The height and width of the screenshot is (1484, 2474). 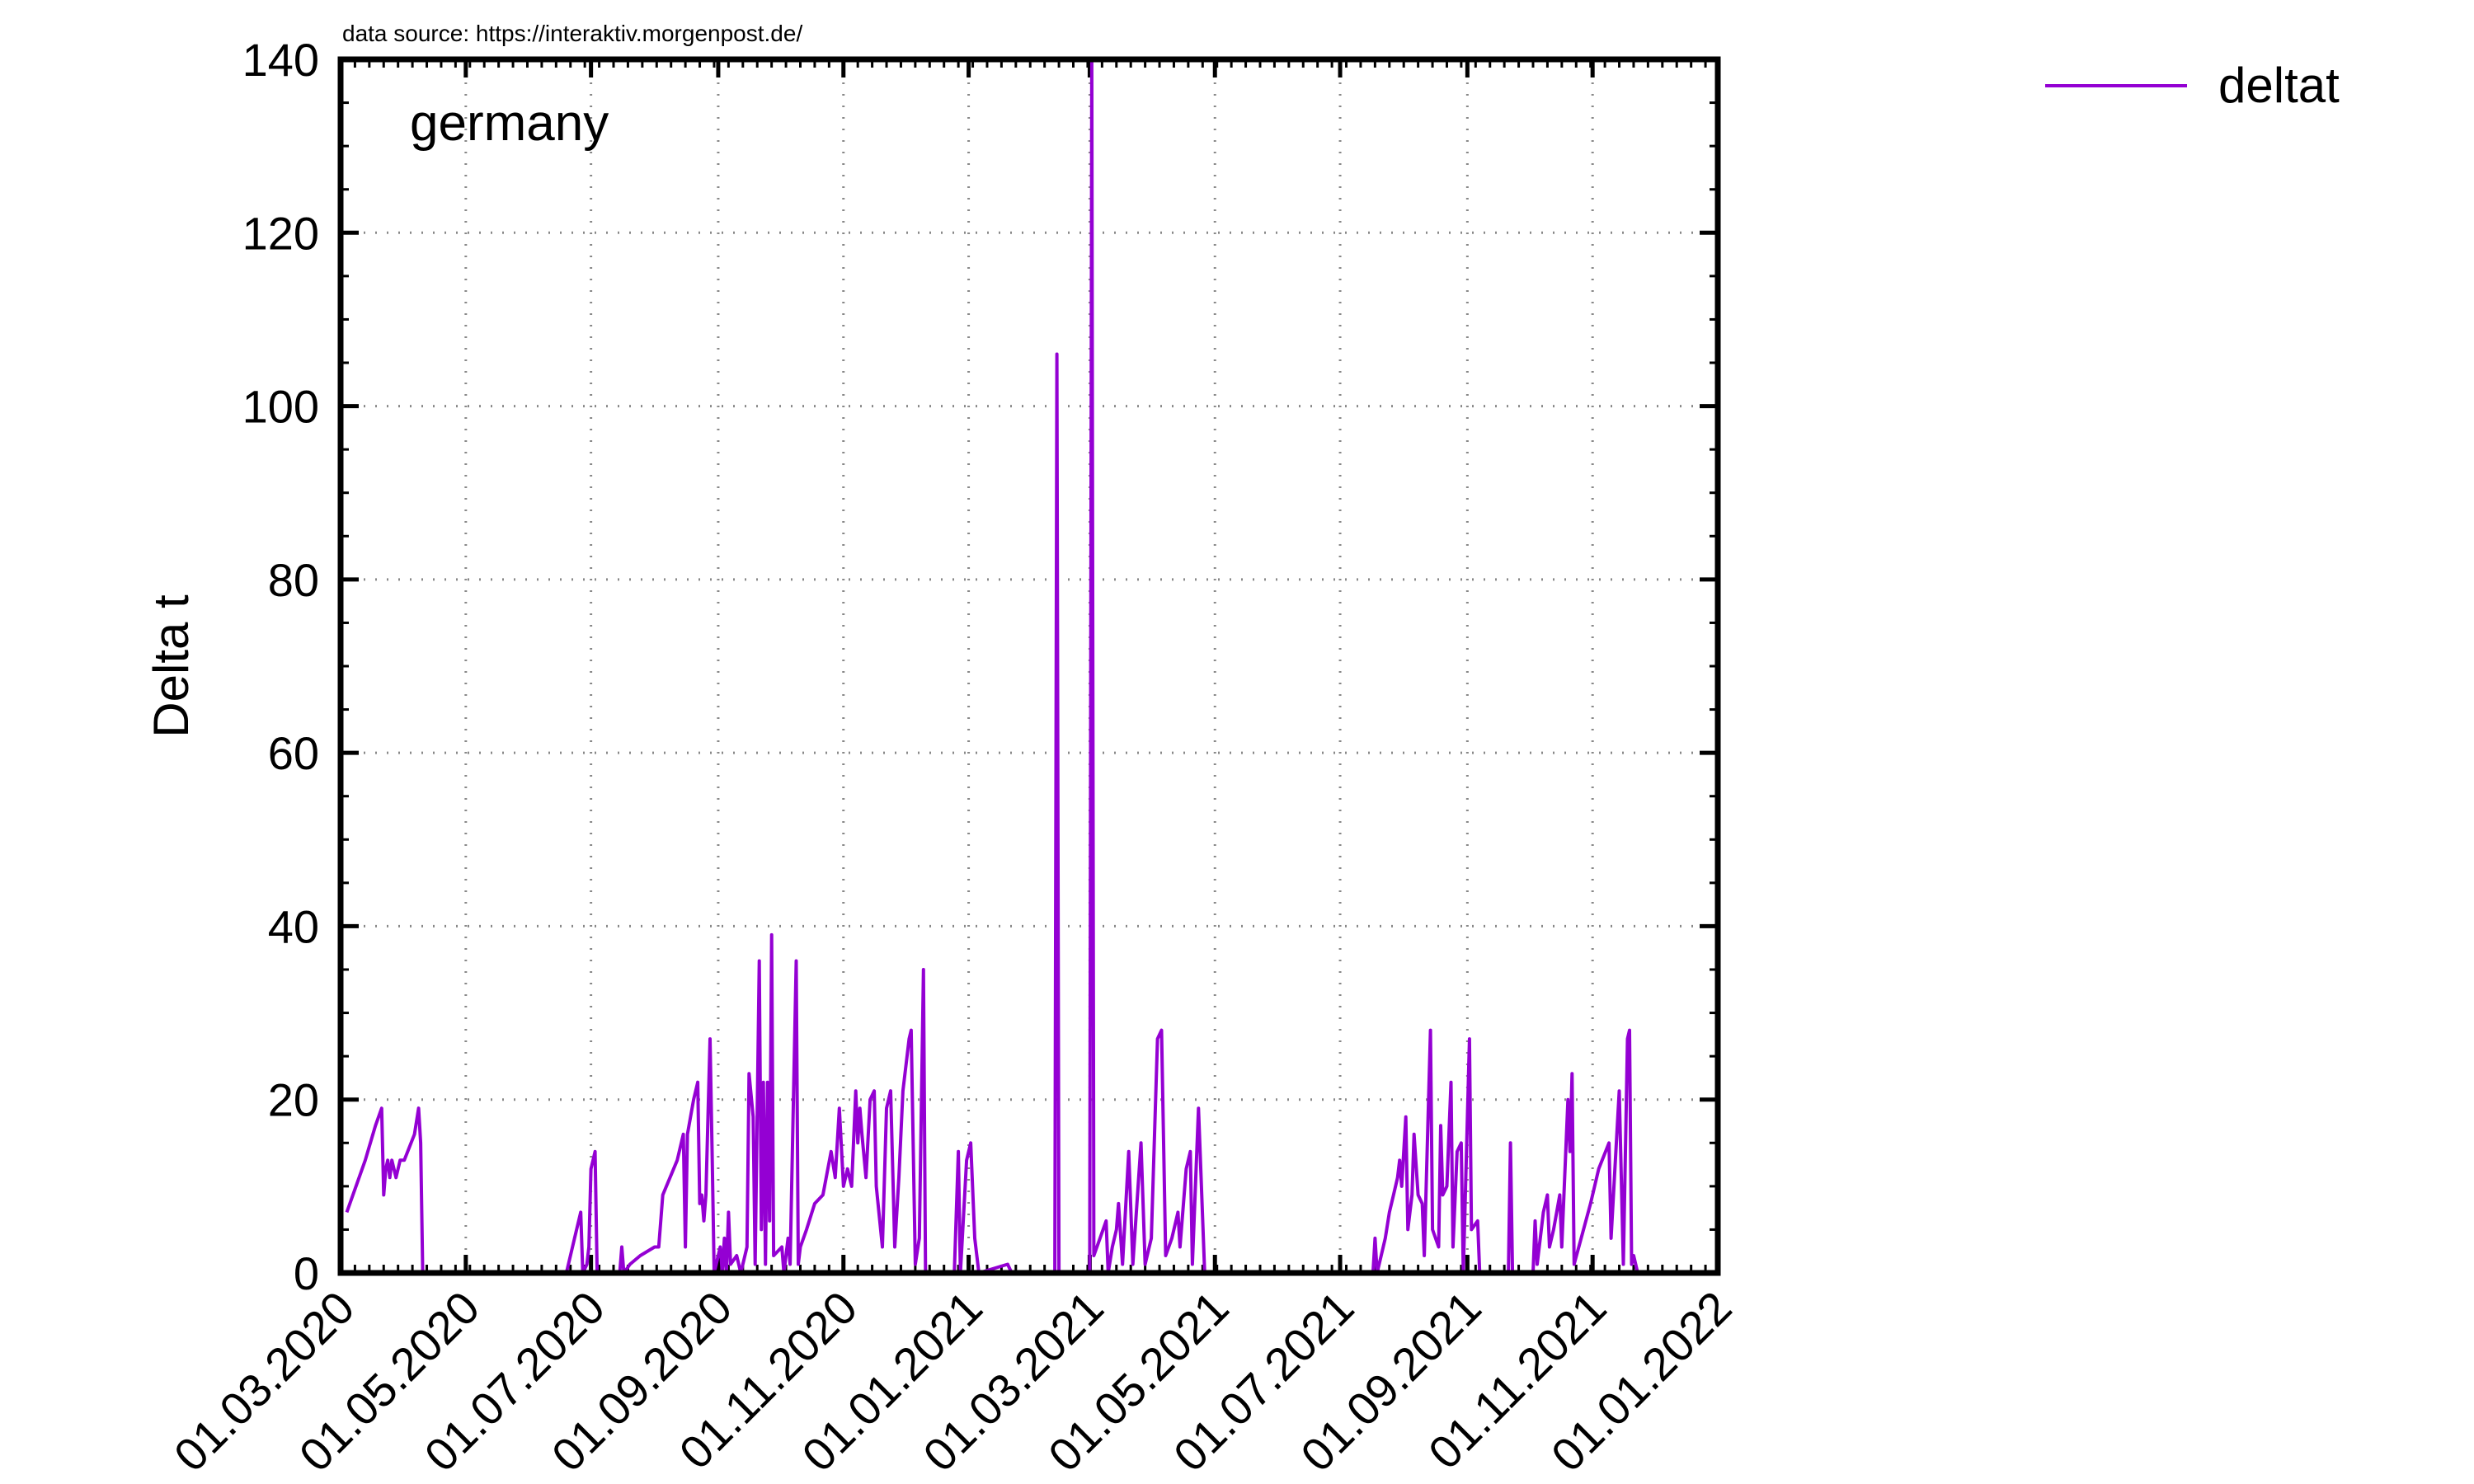 What do you see at coordinates (293, 926) in the screenshot?
I see `y-tick-label: 40` at bounding box center [293, 926].